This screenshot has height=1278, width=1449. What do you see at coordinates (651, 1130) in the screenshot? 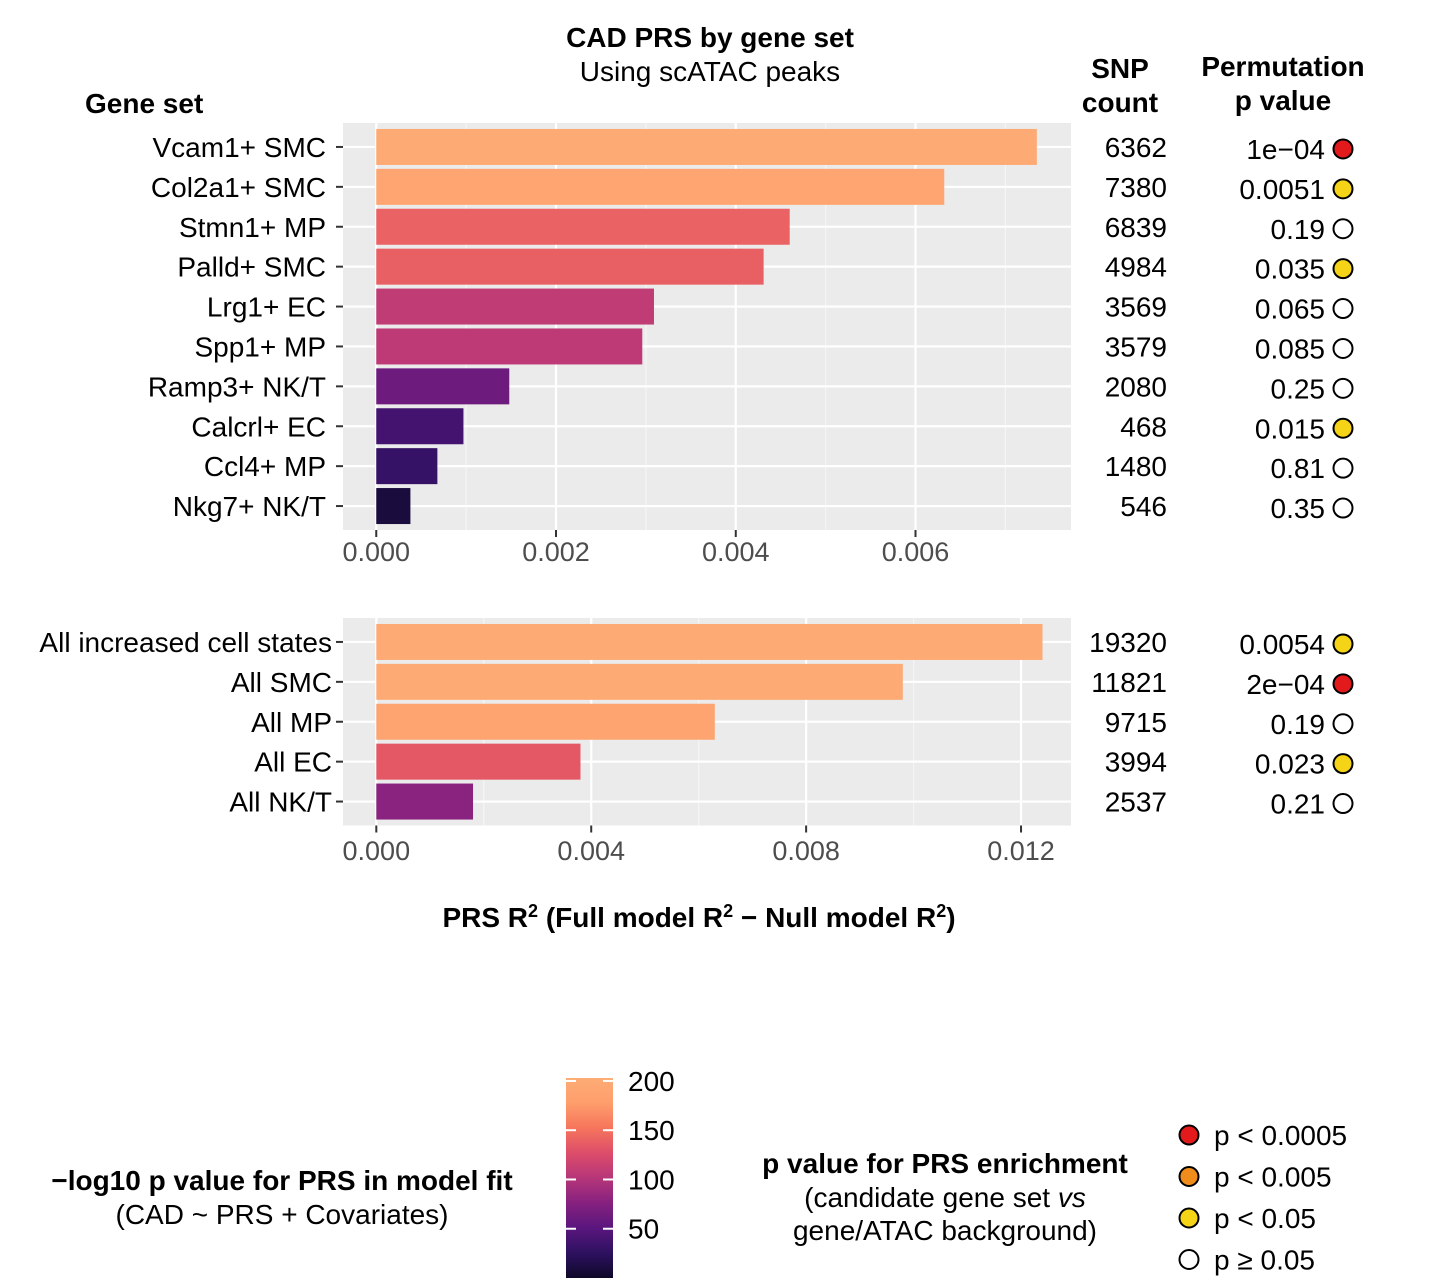
I see `colorbar-tick-label: 150` at bounding box center [651, 1130].